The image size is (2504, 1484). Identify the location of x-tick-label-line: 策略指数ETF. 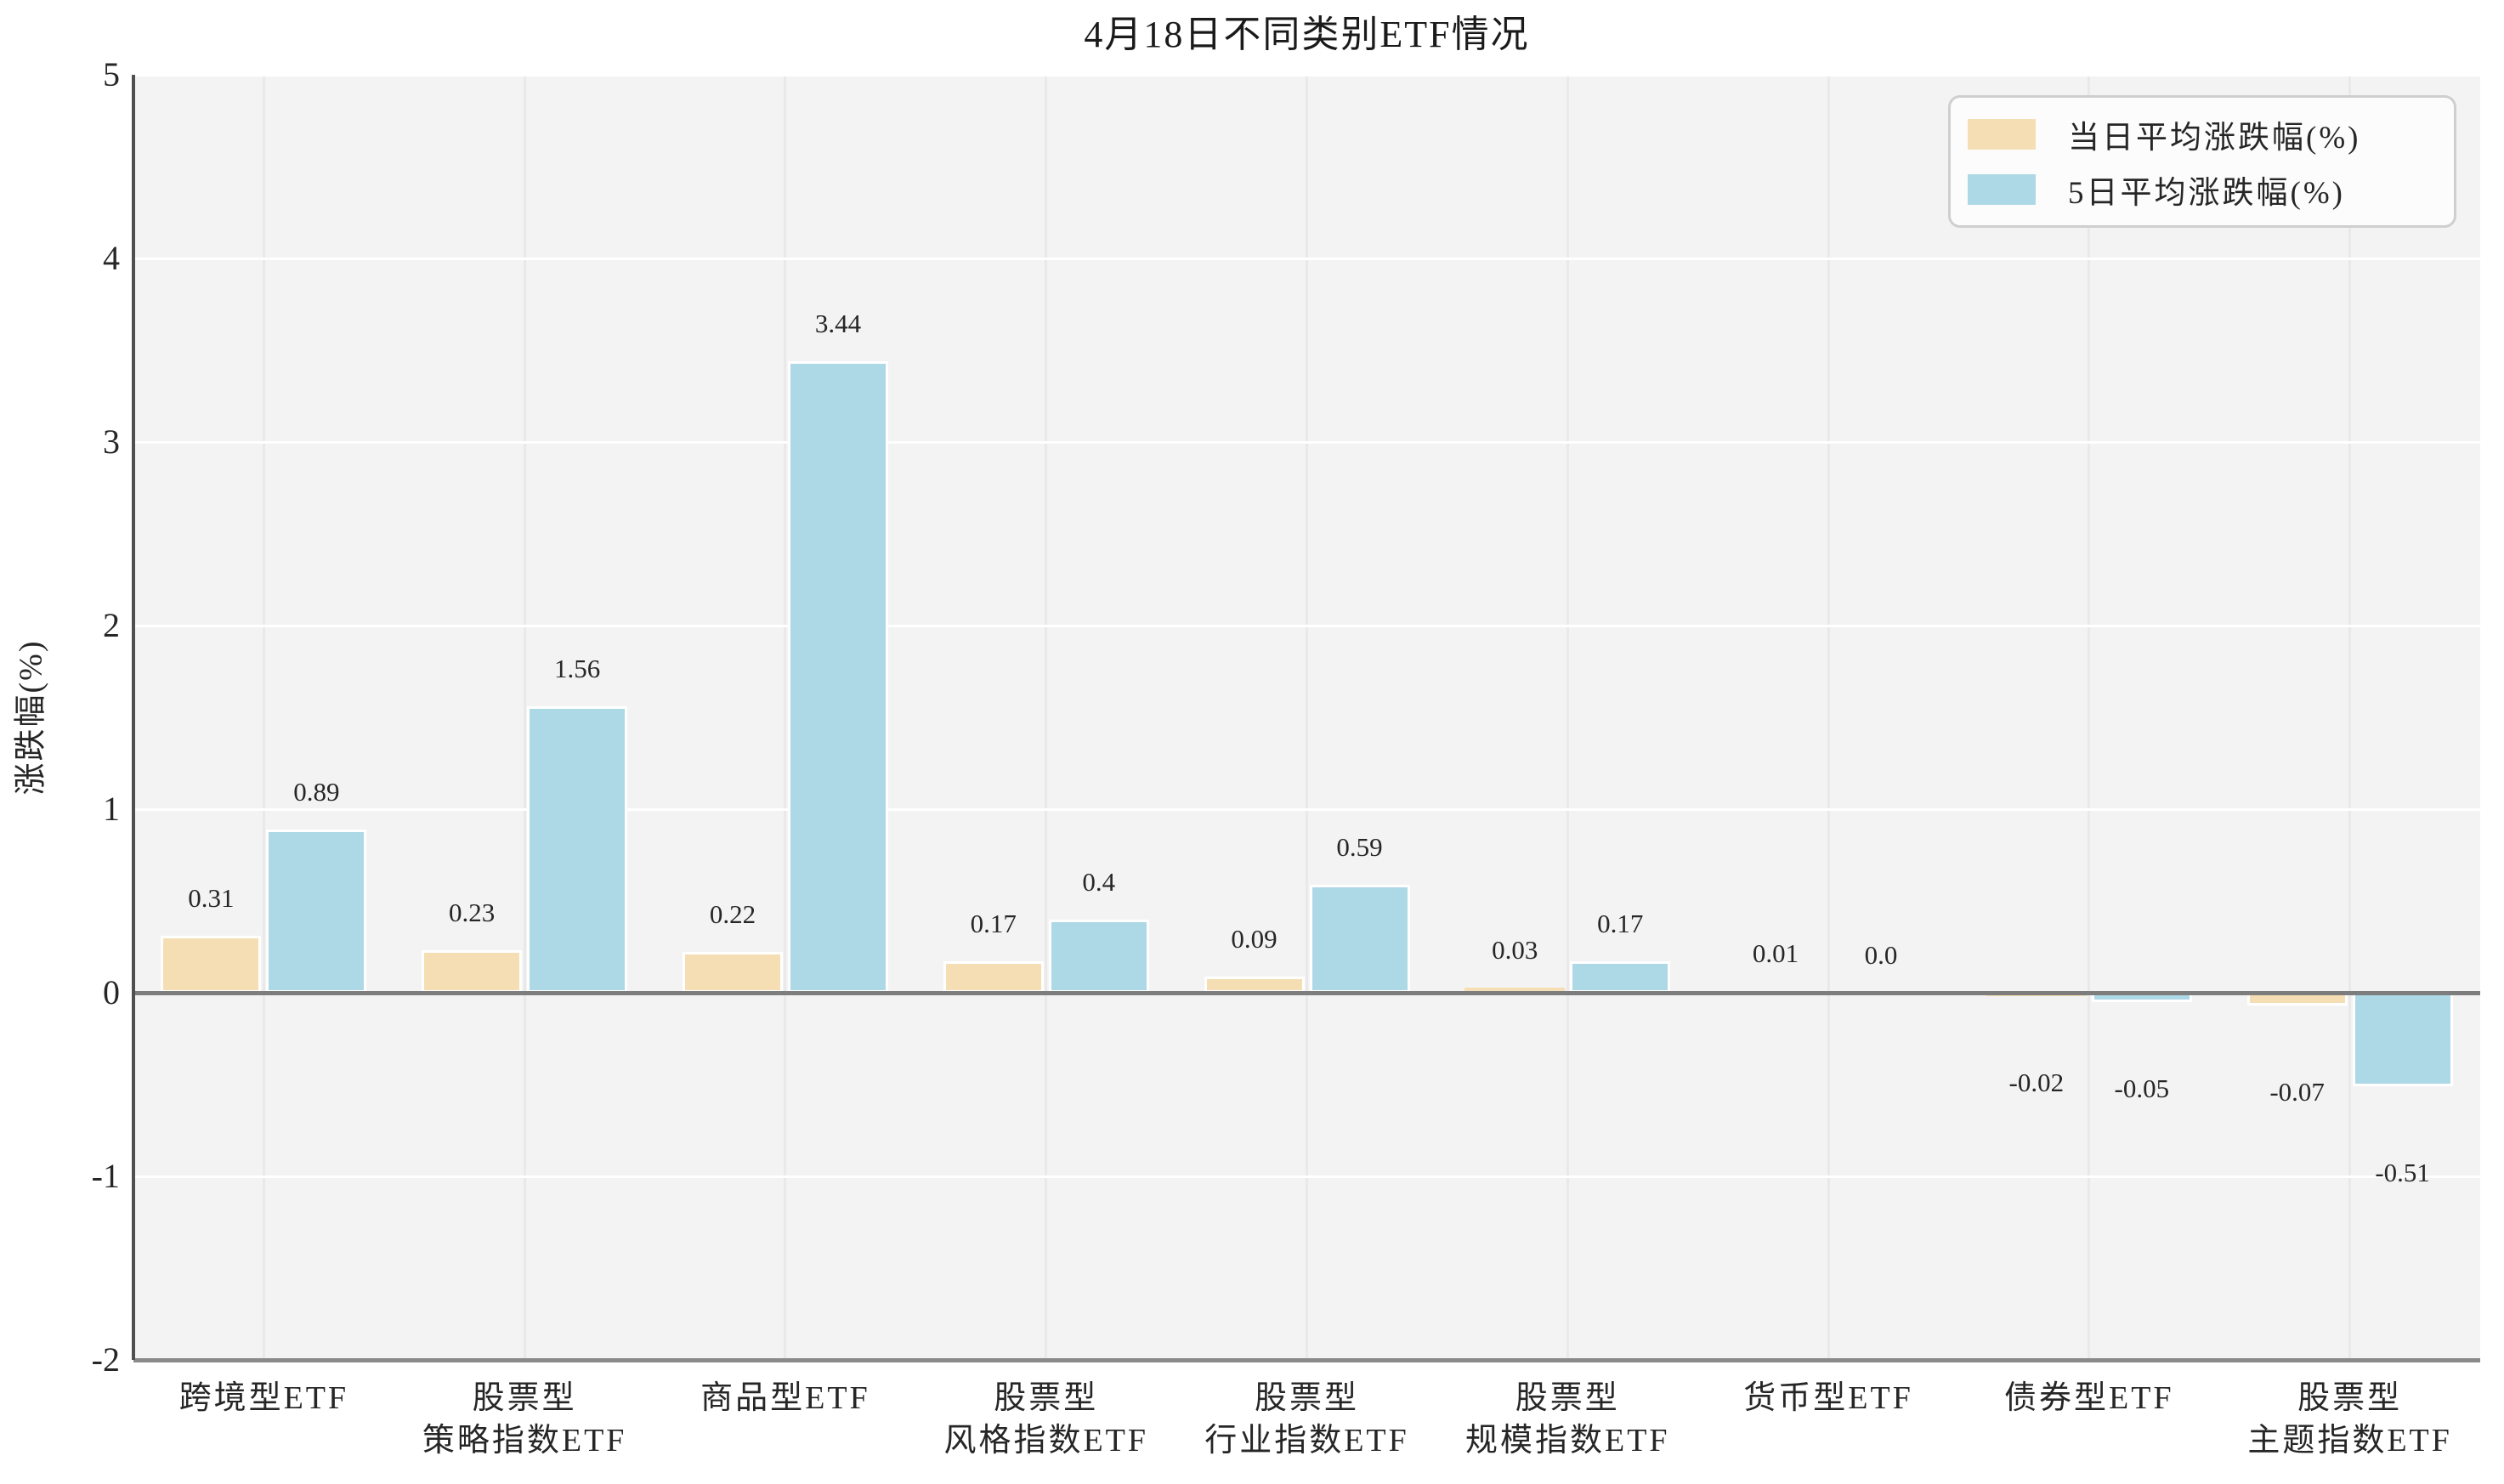
(524, 1441).